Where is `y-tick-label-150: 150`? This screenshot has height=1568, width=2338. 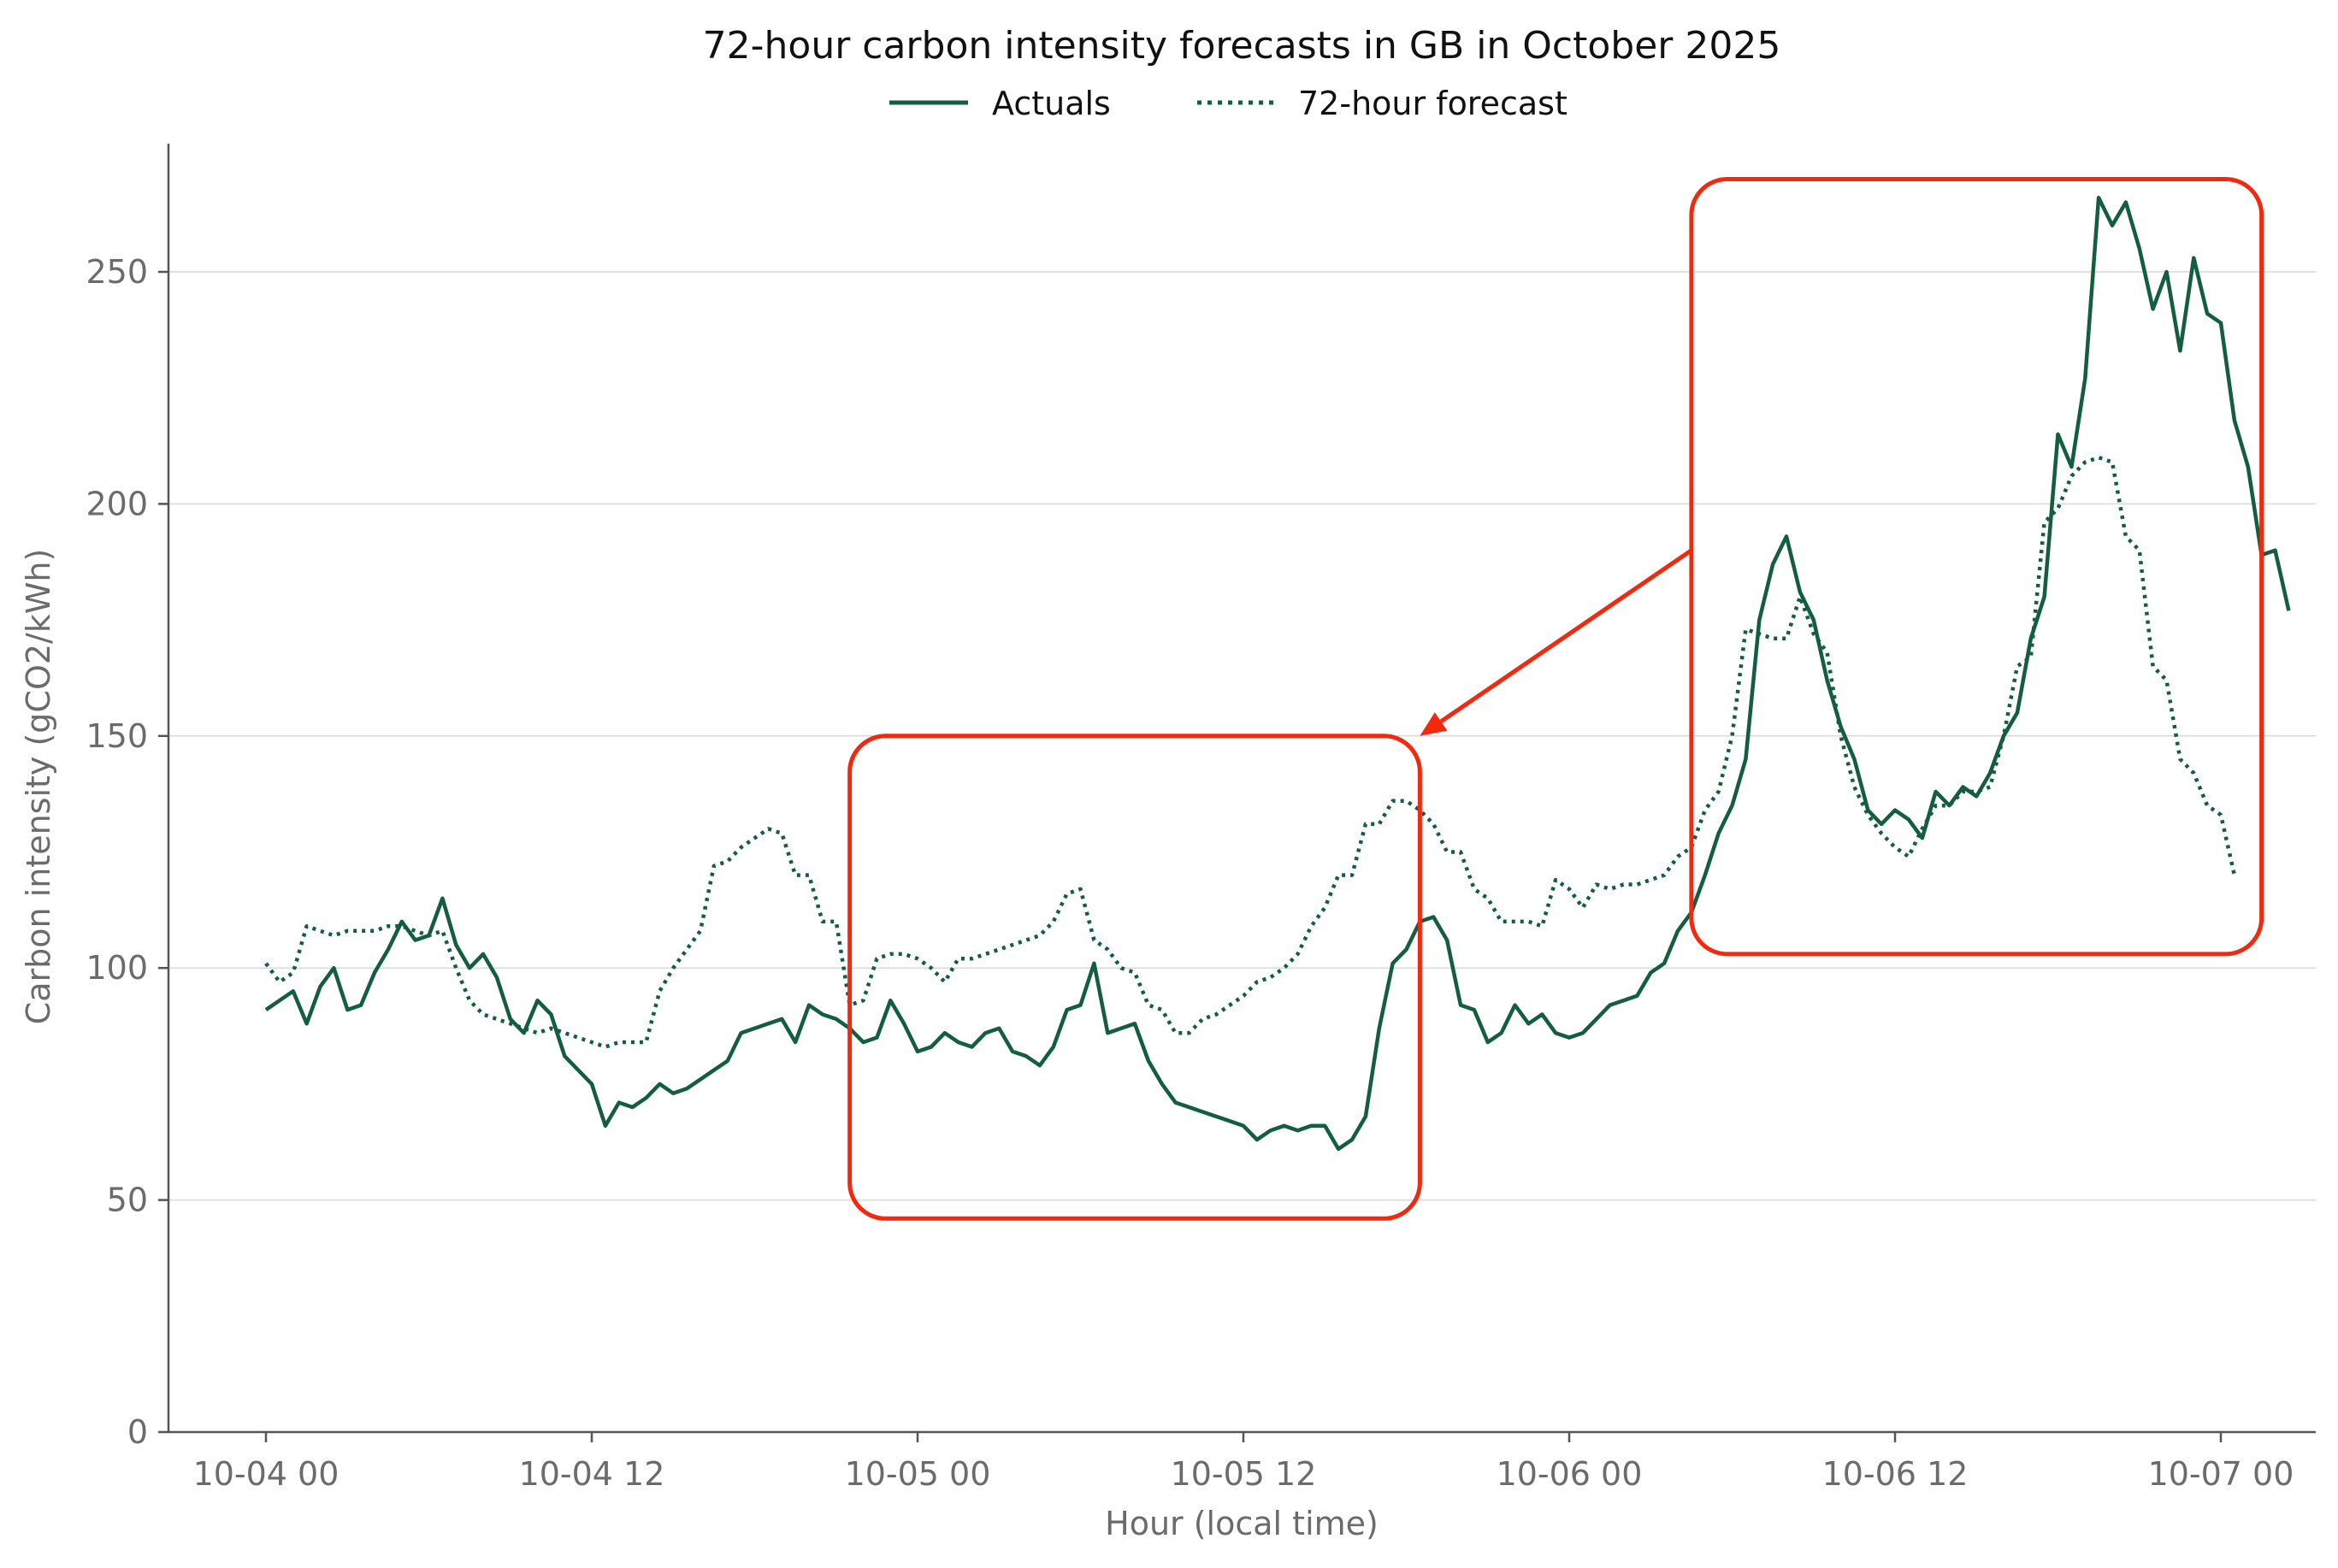
y-tick-label-150: 150 is located at coordinates (117, 736).